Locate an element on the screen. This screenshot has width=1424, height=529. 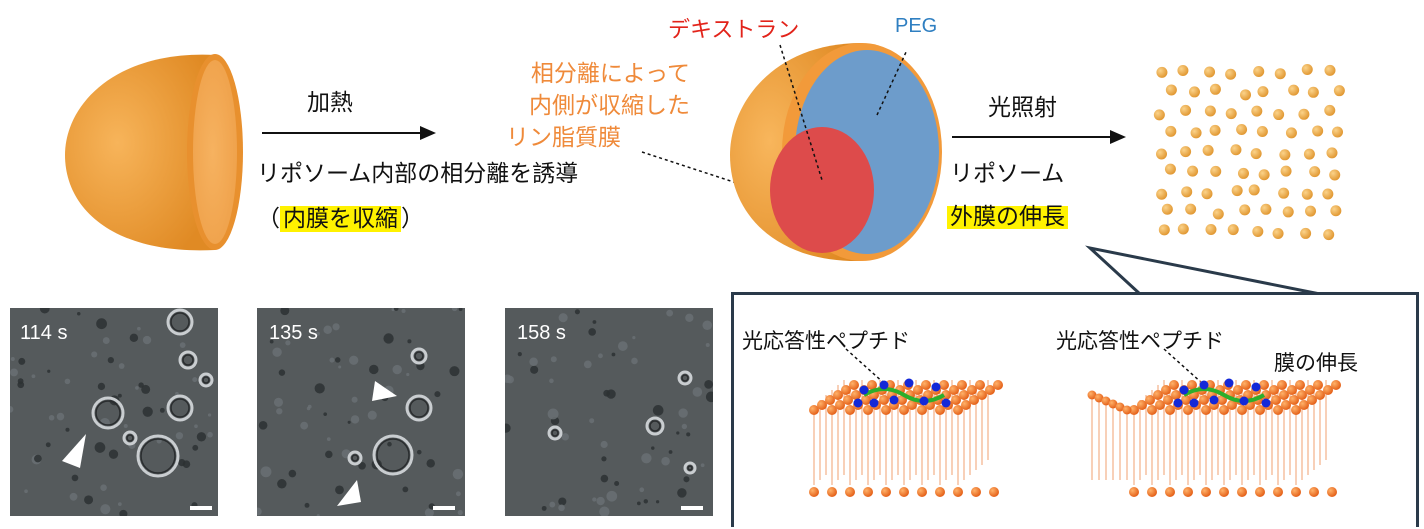
membrane-extension-label: 膜の伸長 is located at coordinates (1316, 363).